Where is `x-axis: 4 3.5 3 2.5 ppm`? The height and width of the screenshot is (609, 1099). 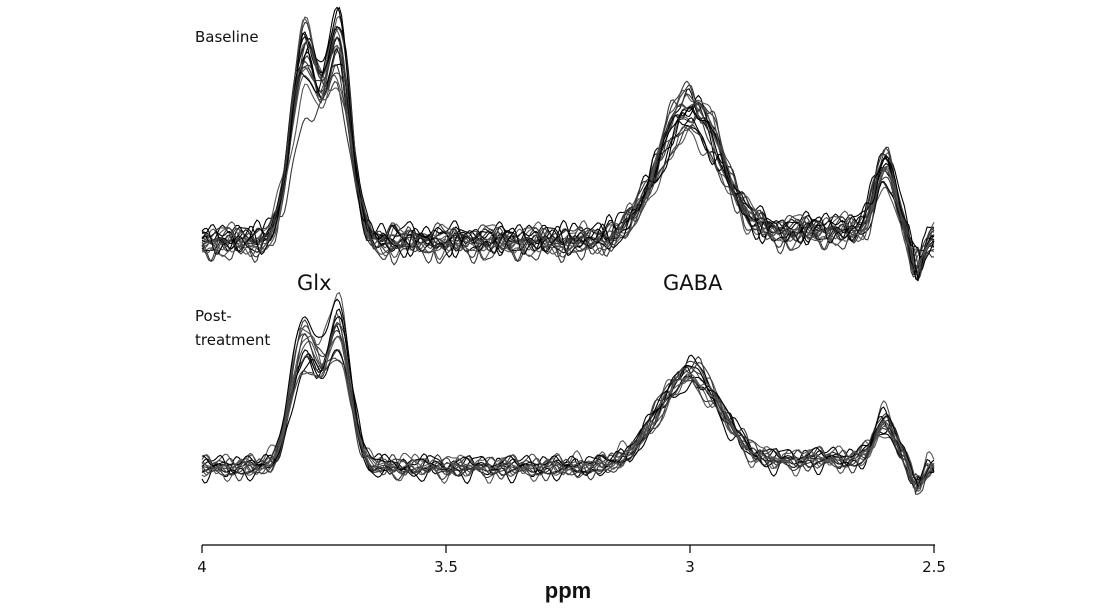 x-axis: 4 3.5 3 2.5 ppm is located at coordinates (571, 573).